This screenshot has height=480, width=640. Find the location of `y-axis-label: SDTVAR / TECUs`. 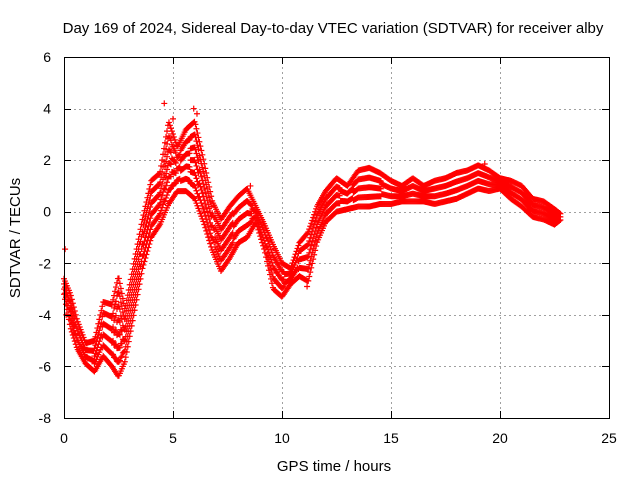

y-axis-label: SDTVAR / TECUs is located at coordinates (15, 238).